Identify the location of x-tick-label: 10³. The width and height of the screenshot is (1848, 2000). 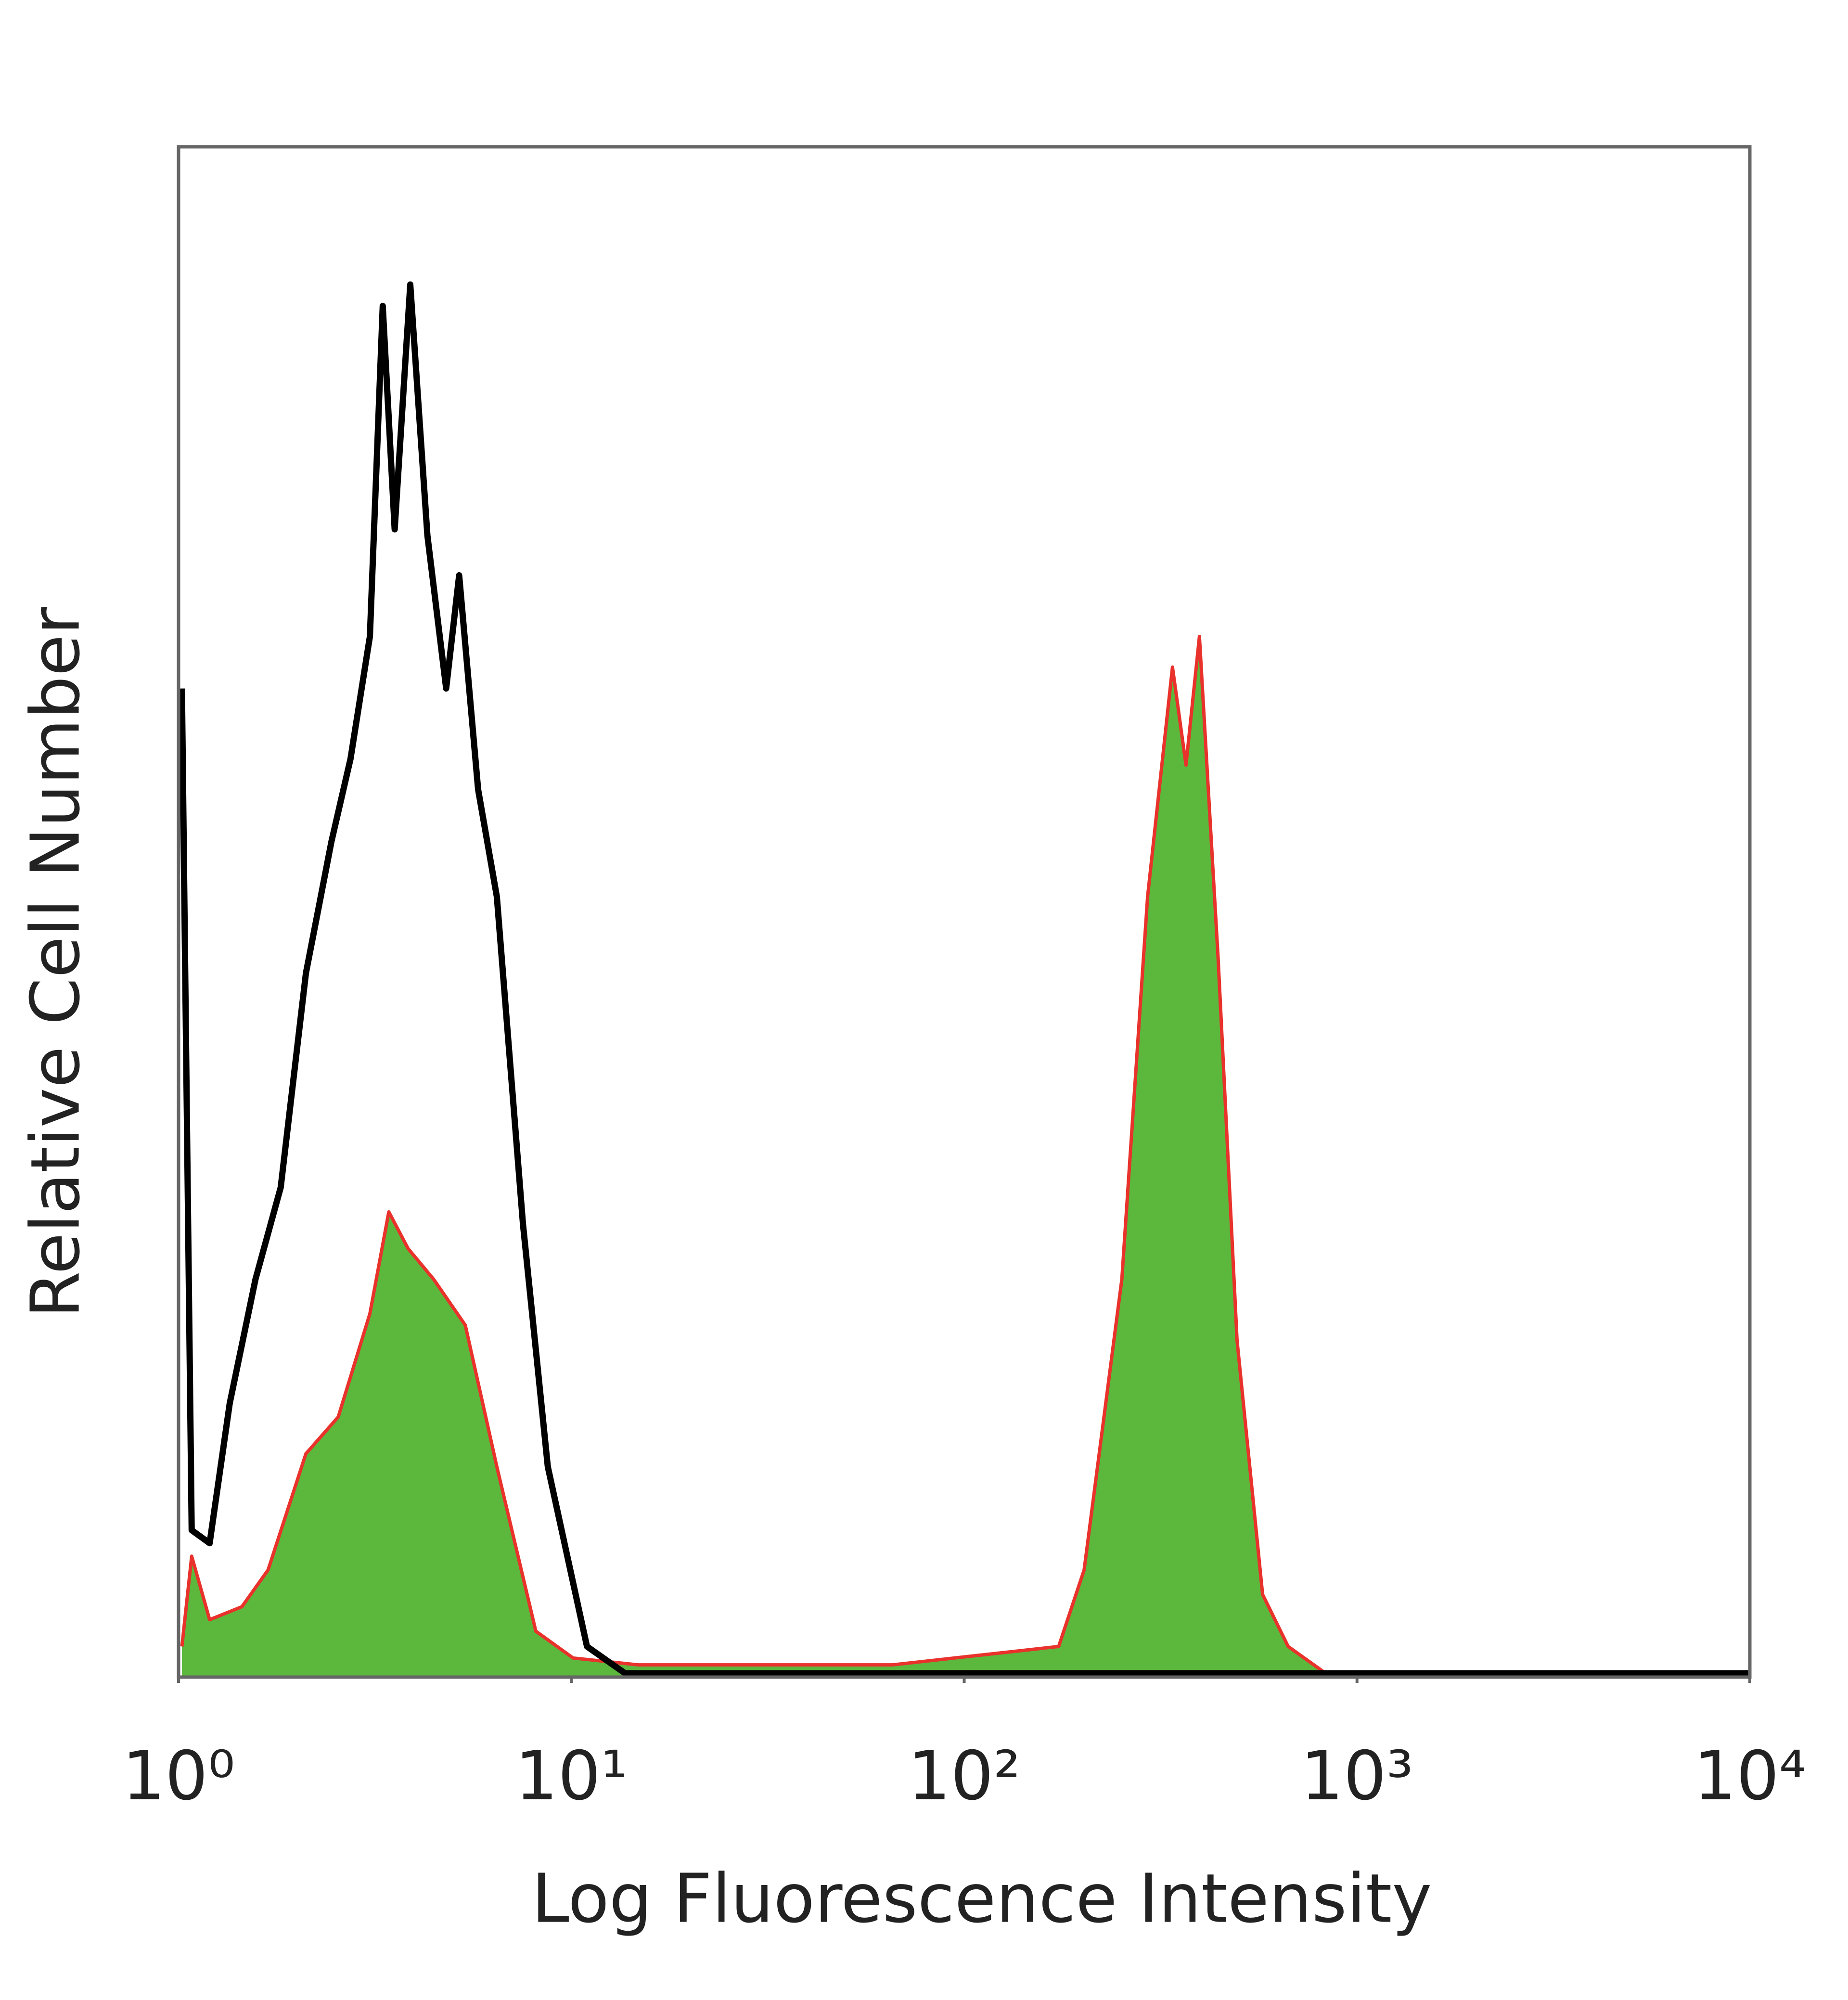
(1357, 1776).